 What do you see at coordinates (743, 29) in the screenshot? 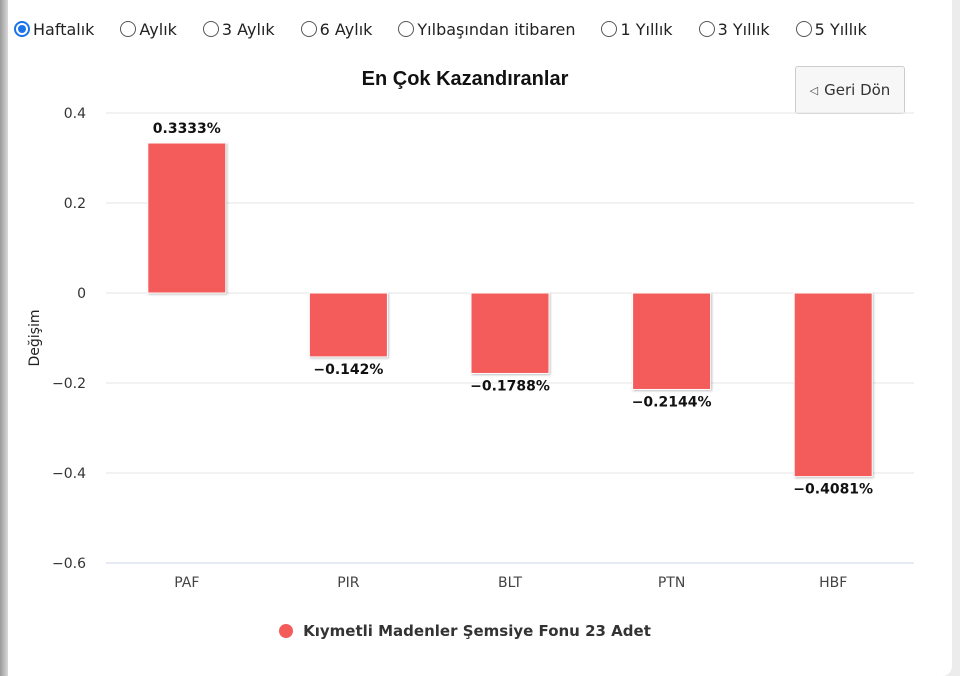
I see `period-label: 3 Yıllık` at bounding box center [743, 29].